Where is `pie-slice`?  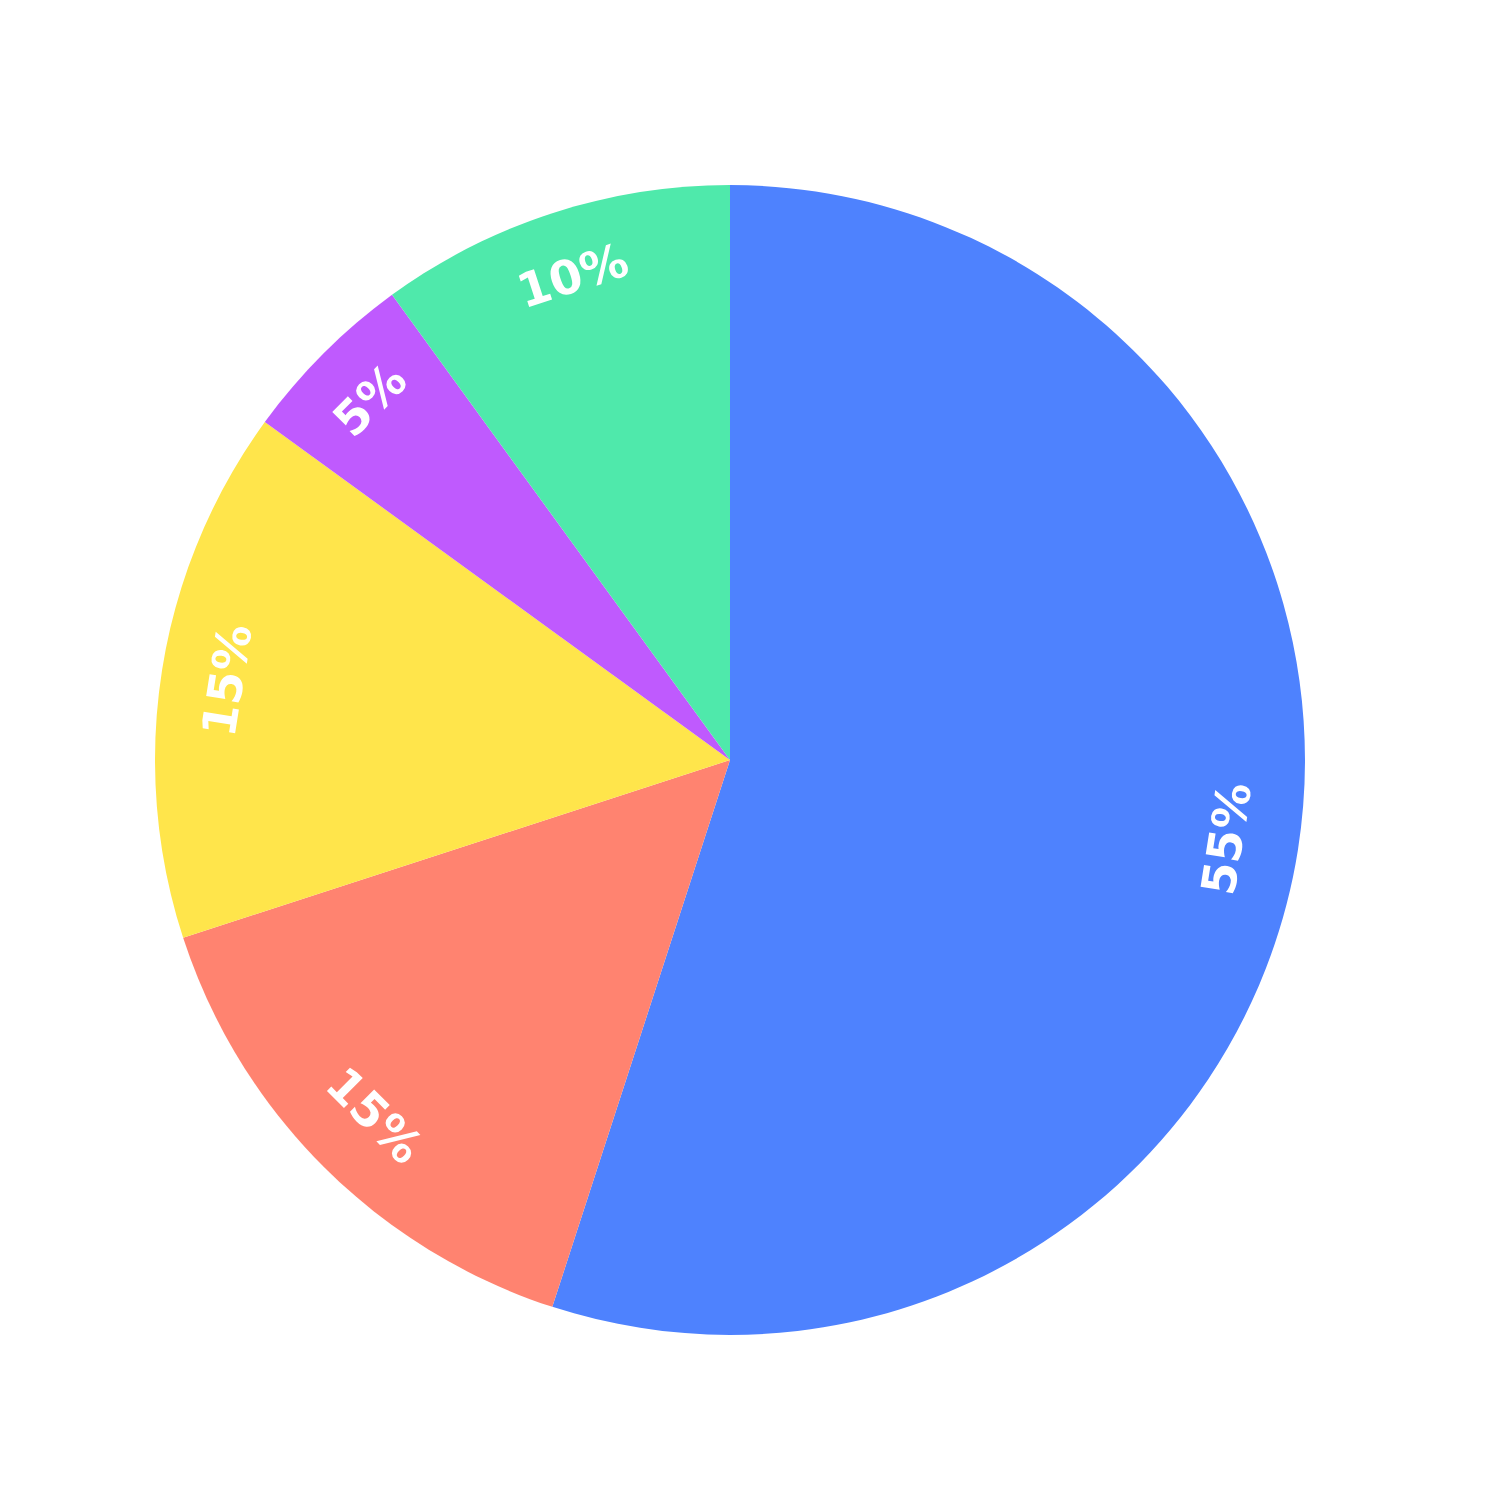
pie-slice is located at coordinates (456, 1033).